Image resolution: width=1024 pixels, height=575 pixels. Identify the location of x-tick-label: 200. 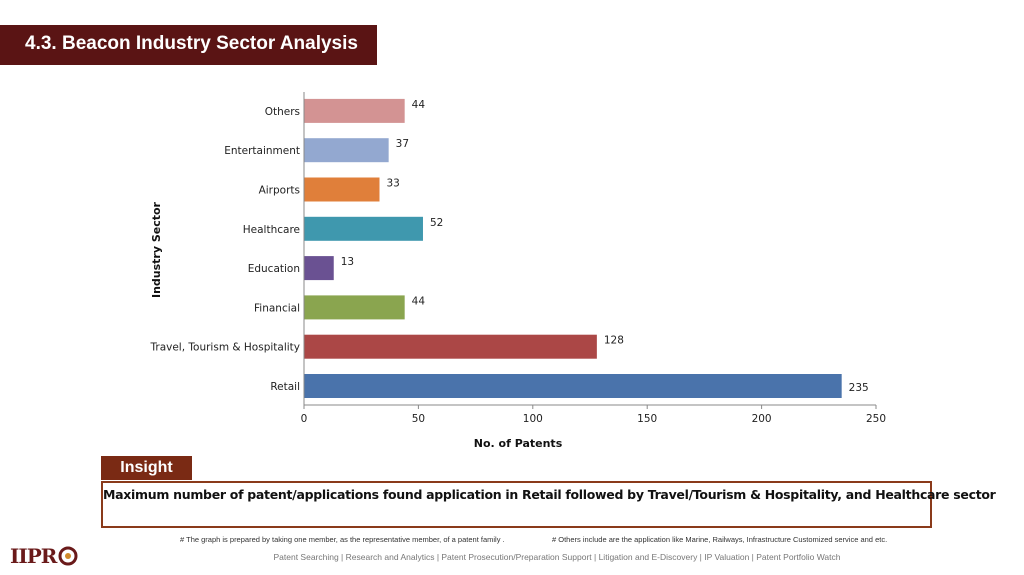
(762, 419).